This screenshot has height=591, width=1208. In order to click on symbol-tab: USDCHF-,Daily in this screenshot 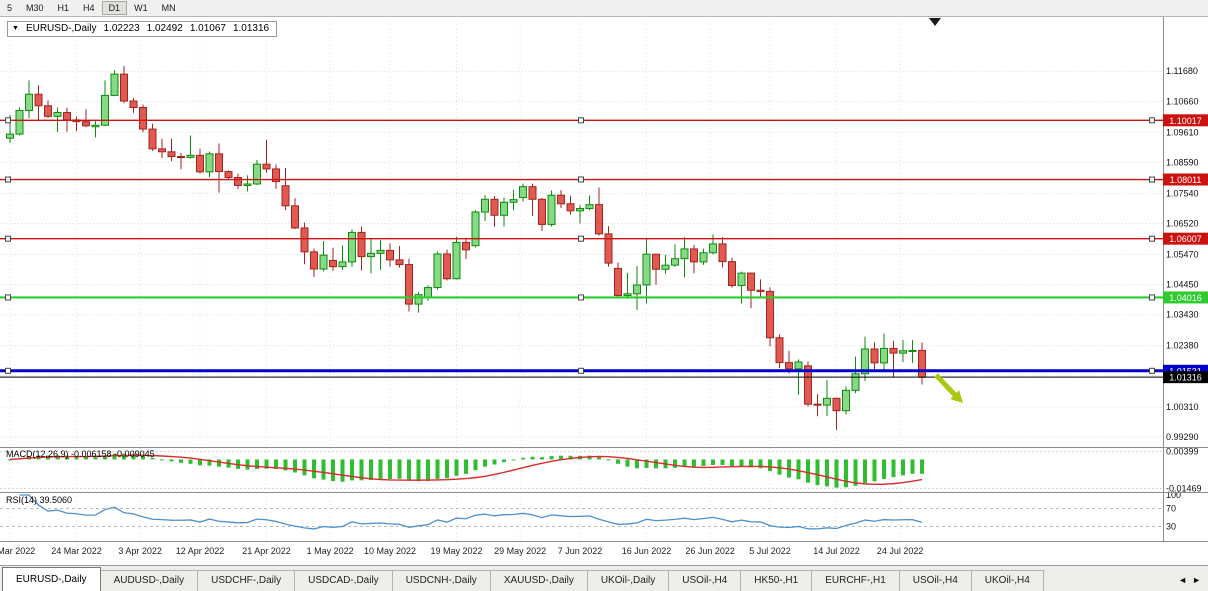, I will do `click(246, 580)`.